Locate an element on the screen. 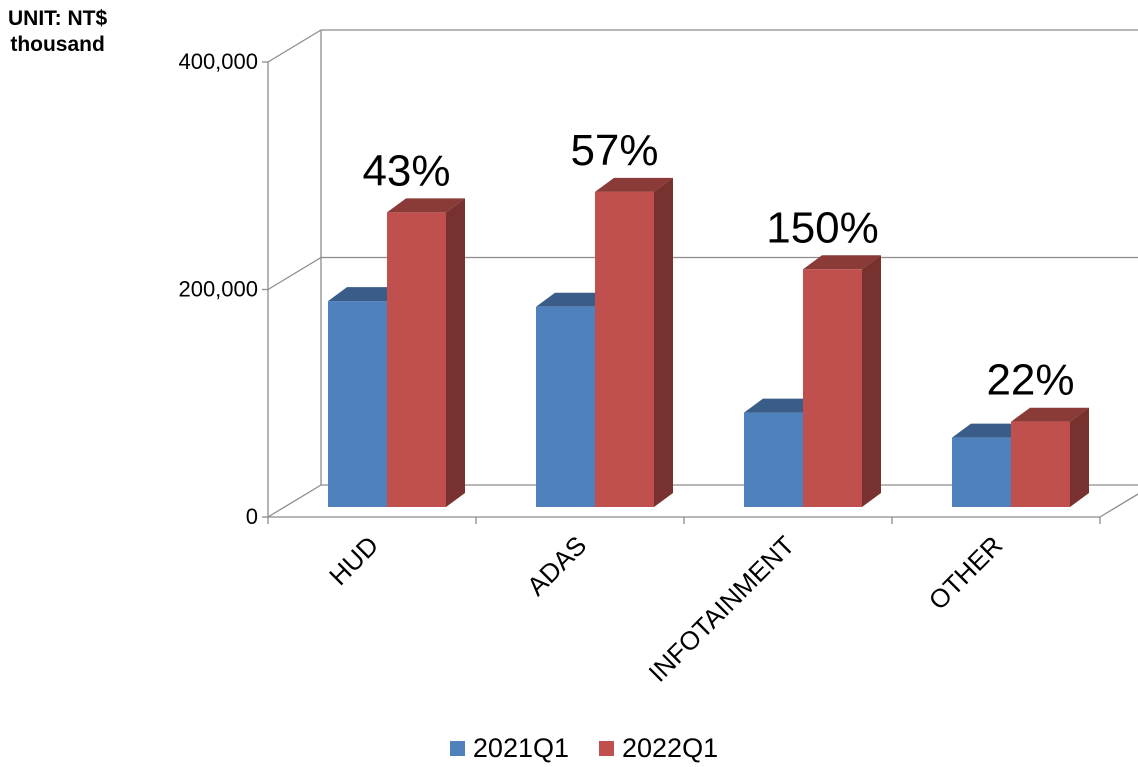 This screenshot has height=767, width=1138. legend: 2021Q1 2022Q1 is located at coordinates (569, 748).